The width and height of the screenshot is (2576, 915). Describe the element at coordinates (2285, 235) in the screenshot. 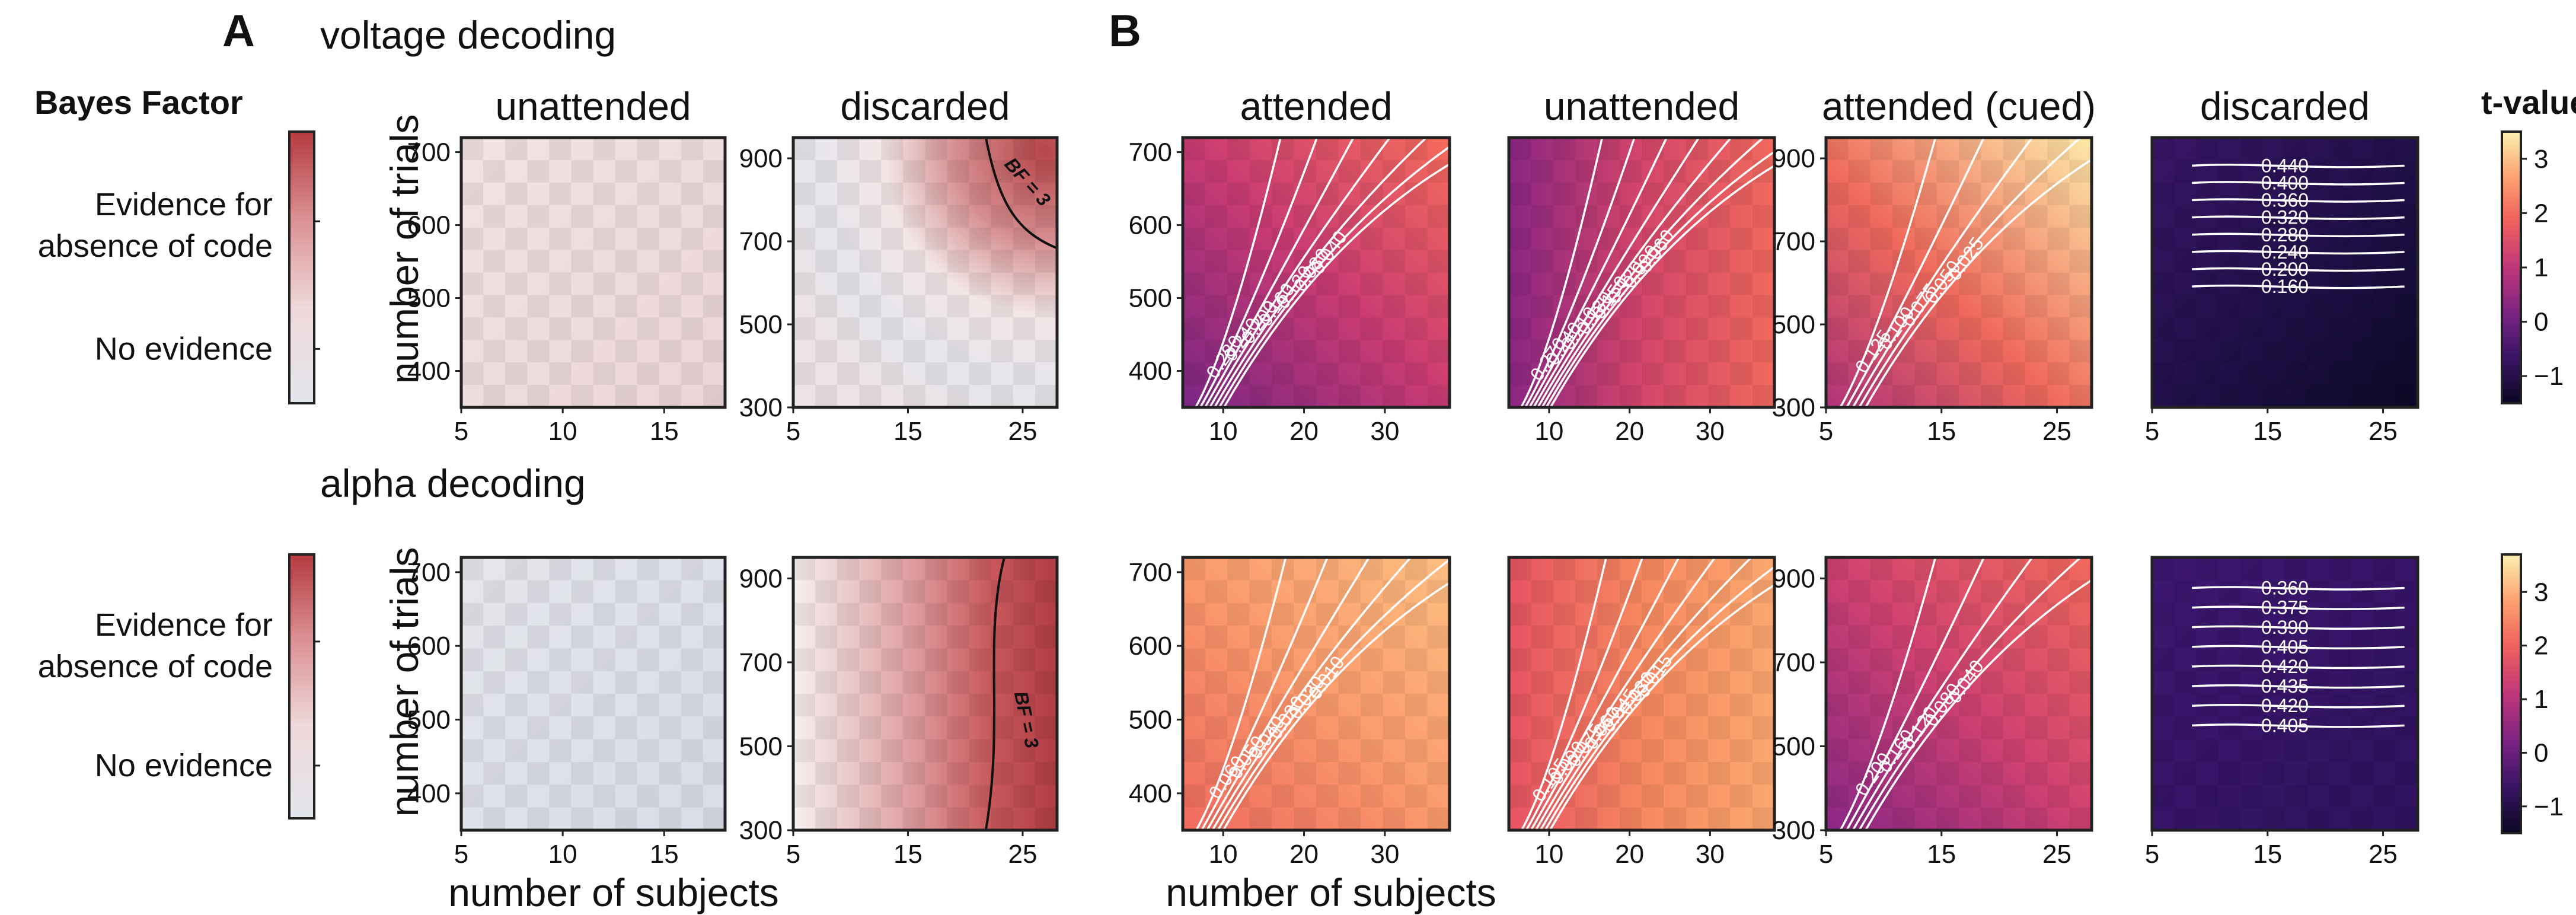

I see `contour-label: 0.280` at that location.